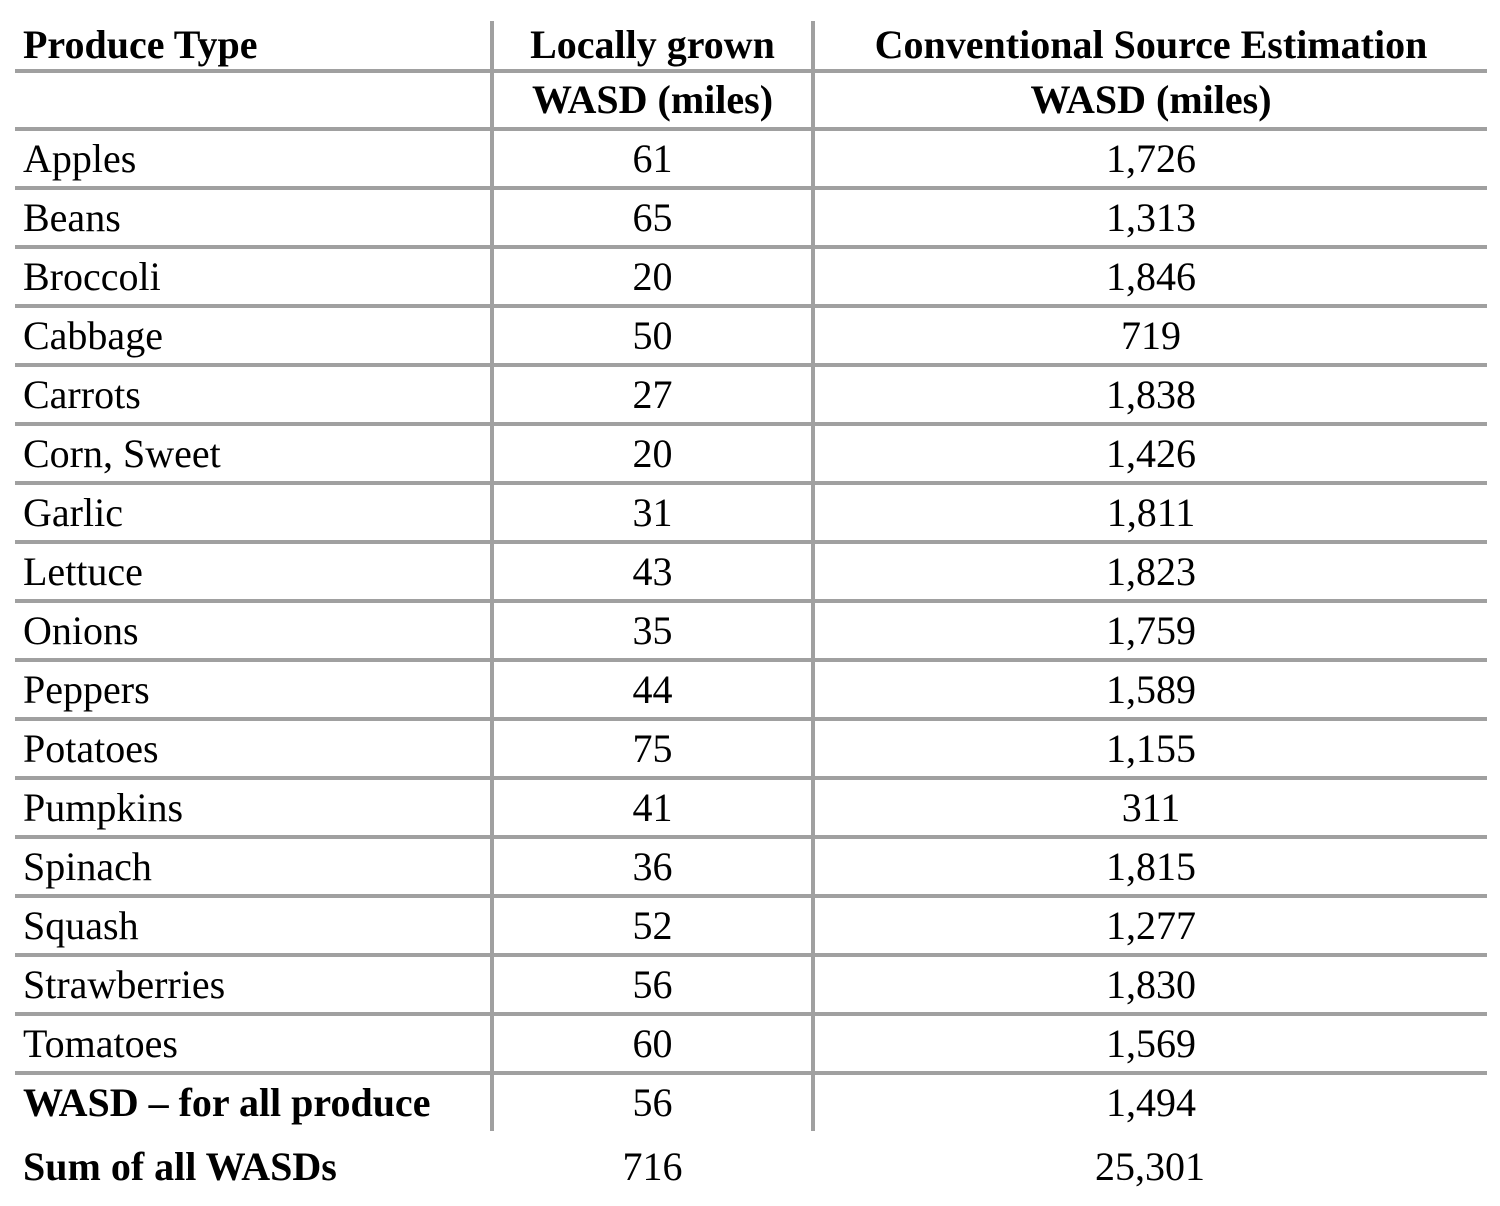  I want to click on produce-name-cell: Carrots, so click(253, 395).